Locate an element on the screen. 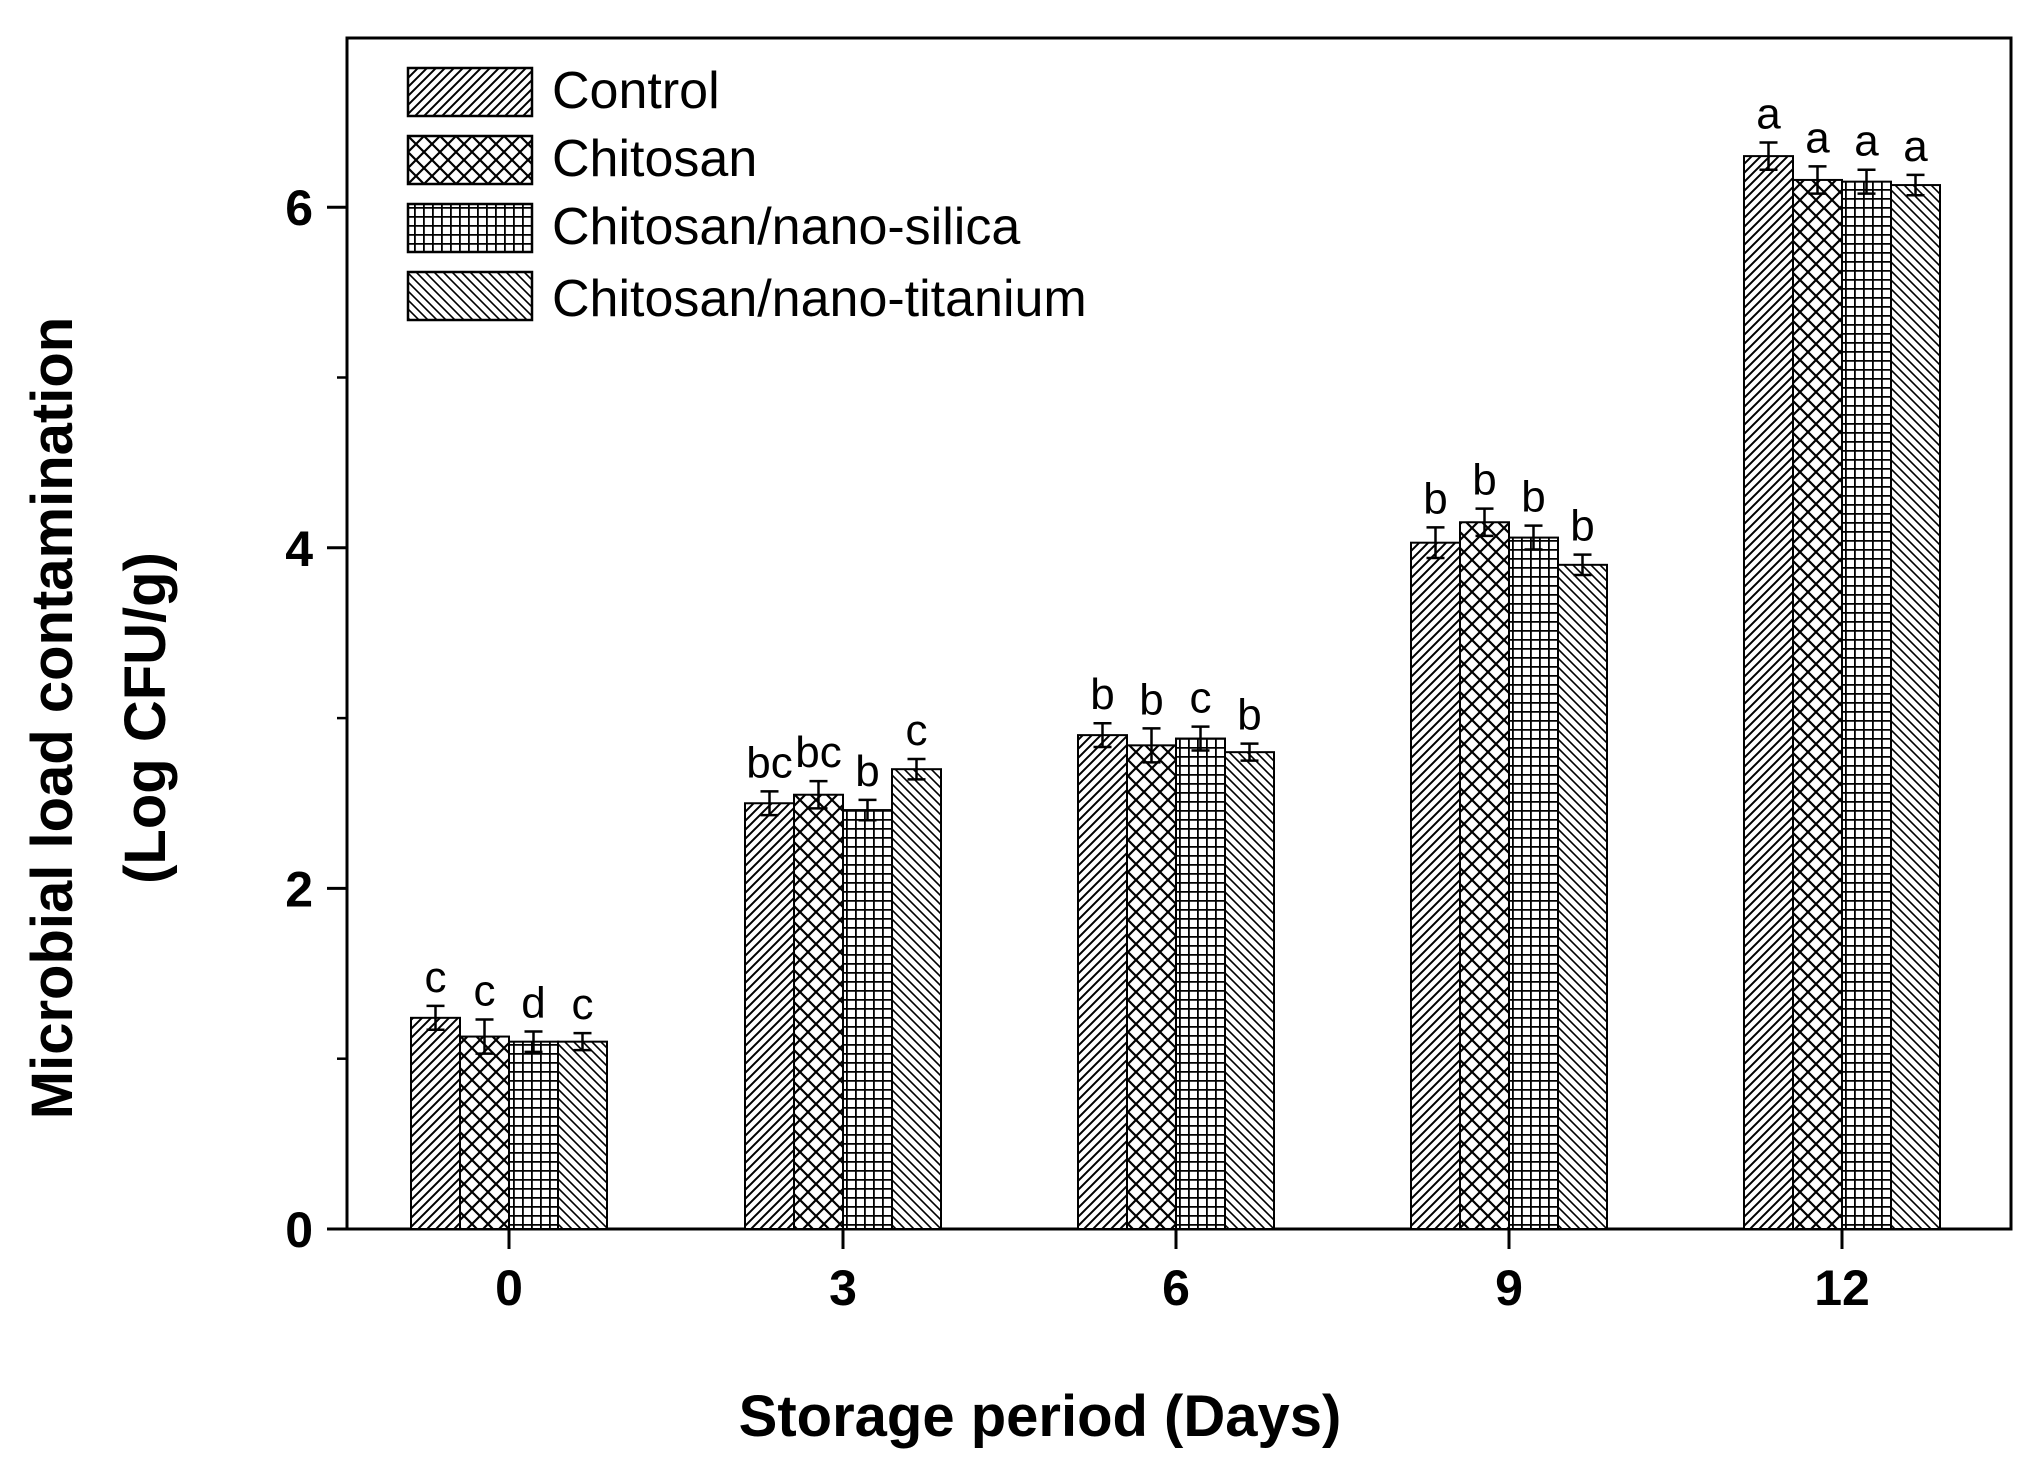 This screenshot has width=2025, height=1464. legend-swatch-control is located at coordinates (470, 92).